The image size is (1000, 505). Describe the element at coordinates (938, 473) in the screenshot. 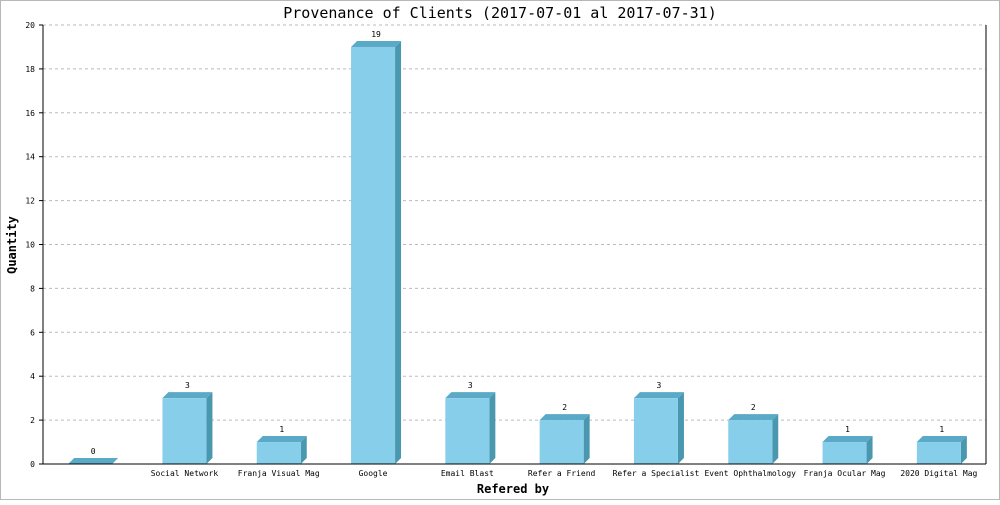

I see `x-tick-label: 2020 Digital Mag` at that location.